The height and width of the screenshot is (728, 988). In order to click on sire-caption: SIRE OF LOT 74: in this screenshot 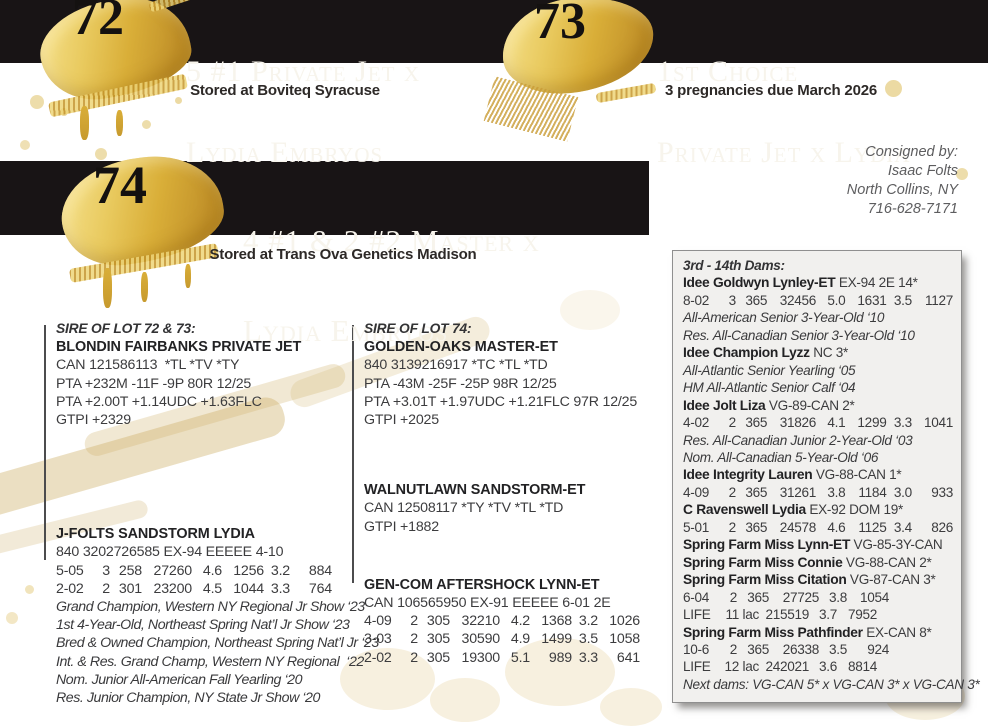, I will do `click(418, 328)`.